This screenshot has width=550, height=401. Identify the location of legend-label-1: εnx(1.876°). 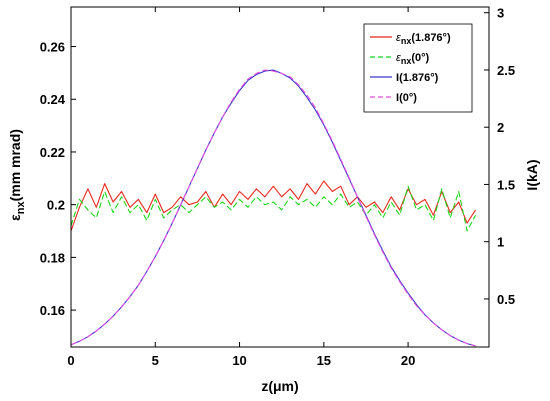
(423, 39).